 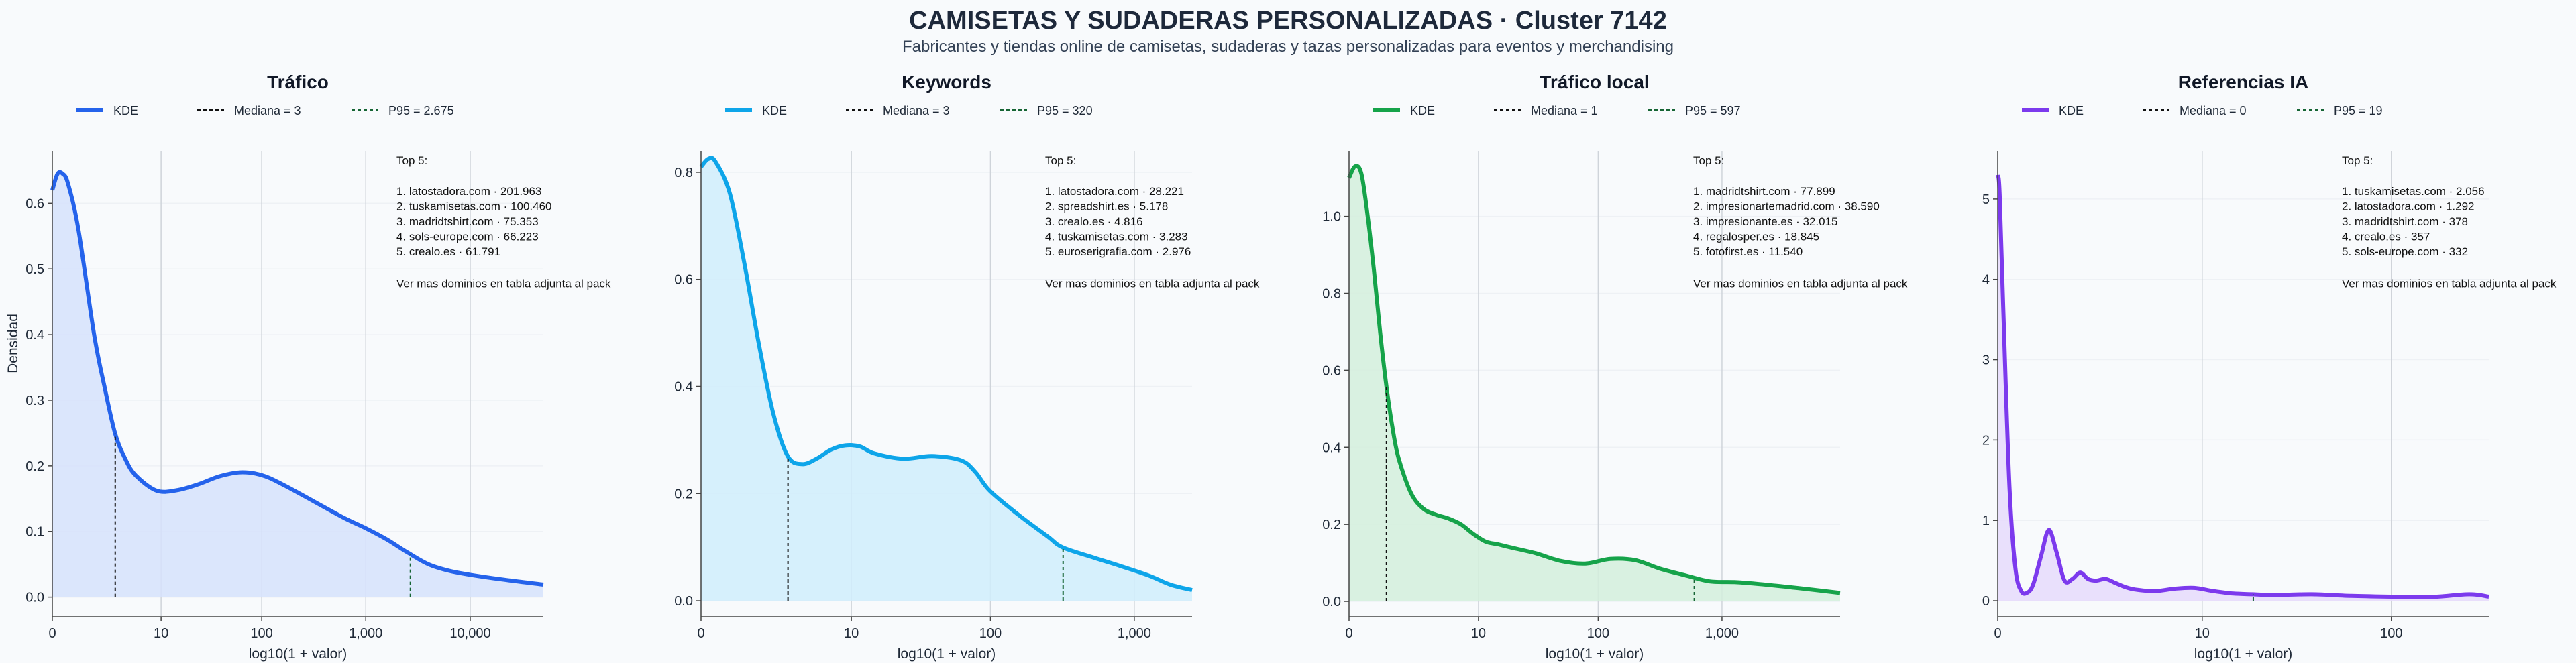 What do you see at coordinates (1114, 191) in the screenshot?
I see `top5-item: 1. latostadora.com · 28.221` at bounding box center [1114, 191].